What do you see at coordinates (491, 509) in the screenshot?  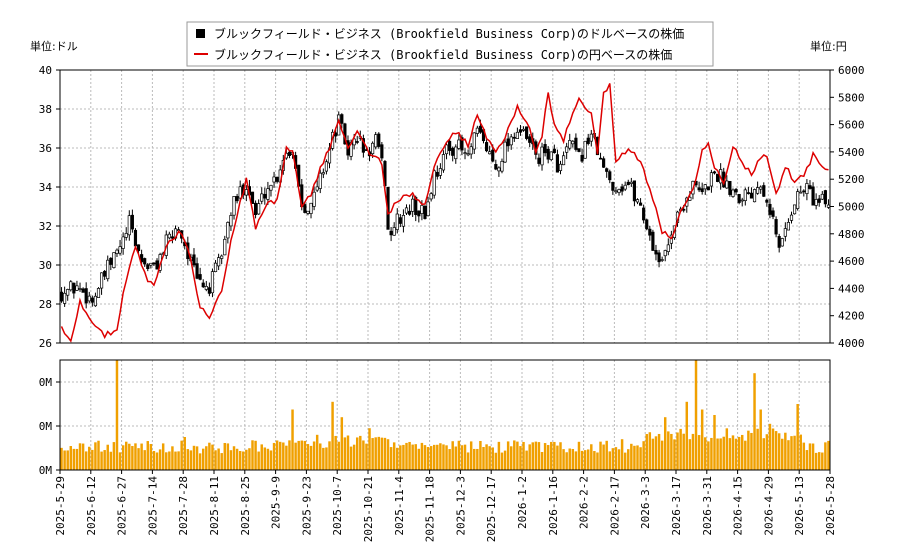 I see `x-tick-label: 2025-12-17` at bounding box center [491, 509].